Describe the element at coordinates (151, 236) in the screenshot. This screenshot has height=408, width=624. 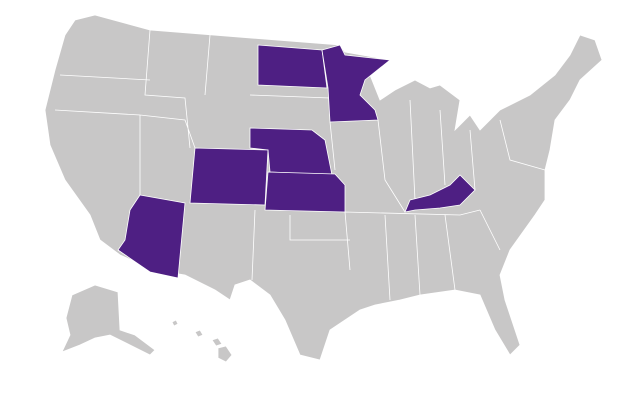
I see `arizona` at that location.